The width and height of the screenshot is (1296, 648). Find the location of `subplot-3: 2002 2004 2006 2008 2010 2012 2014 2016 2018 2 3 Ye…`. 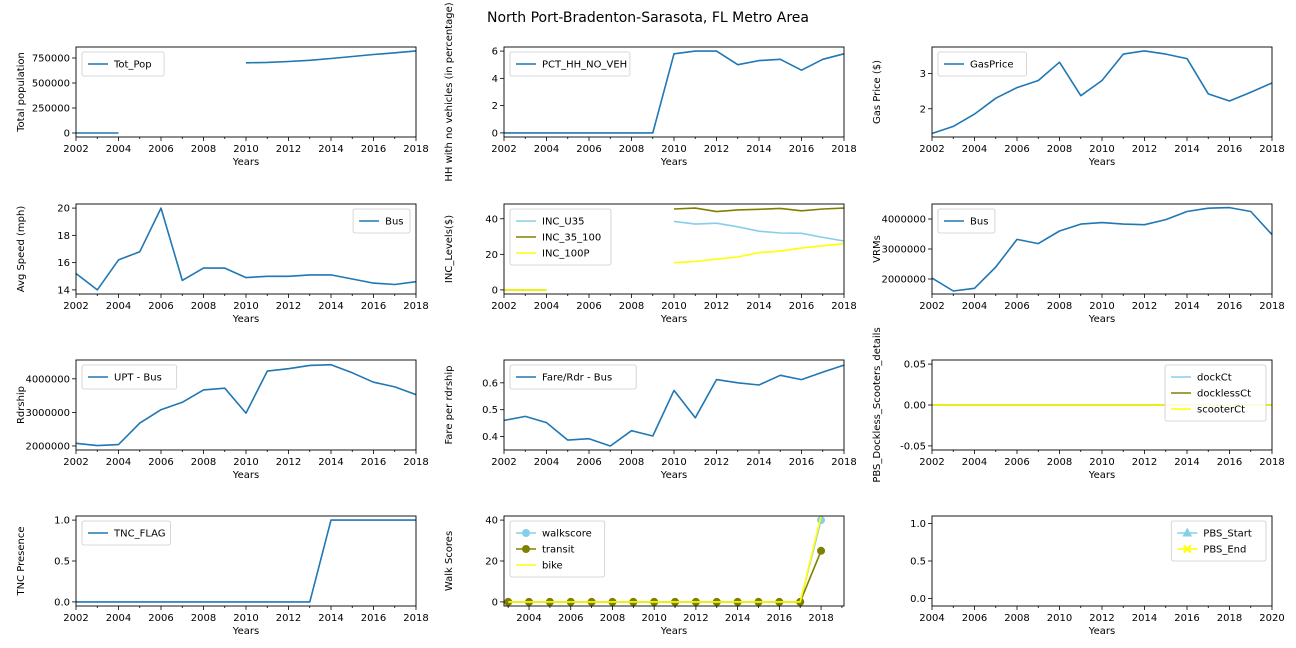

subplot-3: 2002 2004 2006 2008 2010 2012 2014 2016 2018 2 3 Ye… is located at coordinates (1078, 107).